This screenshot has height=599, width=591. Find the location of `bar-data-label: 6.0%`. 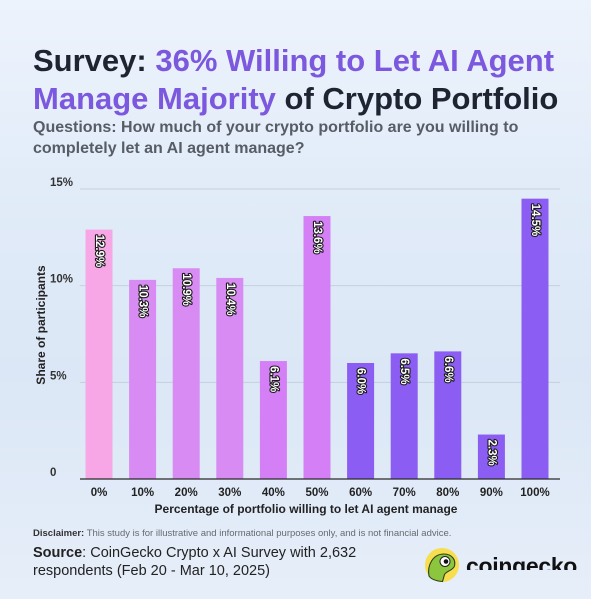

bar-data-label: 6.0% is located at coordinates (361, 381).